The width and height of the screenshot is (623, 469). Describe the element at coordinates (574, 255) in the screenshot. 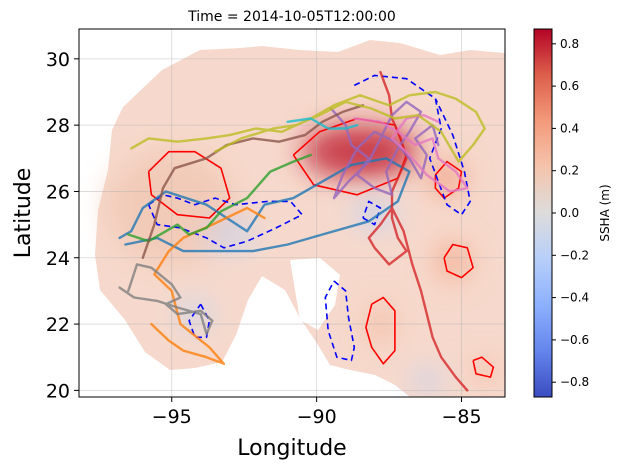

I see `colorbar-tick-label: −0.2` at that location.